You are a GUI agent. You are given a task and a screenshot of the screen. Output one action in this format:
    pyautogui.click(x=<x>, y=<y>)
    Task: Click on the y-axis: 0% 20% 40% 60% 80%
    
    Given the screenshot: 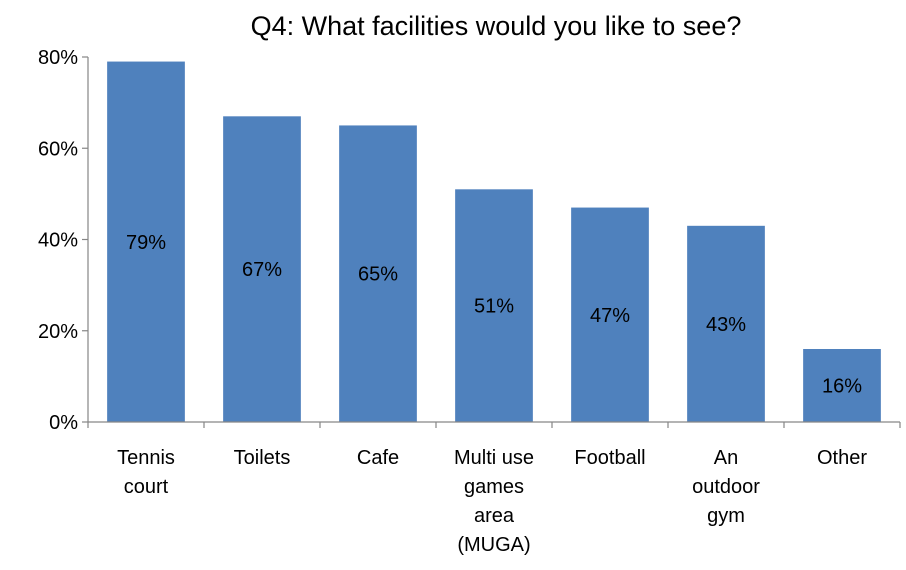 What is the action you would take?
    pyautogui.click(x=63, y=240)
    